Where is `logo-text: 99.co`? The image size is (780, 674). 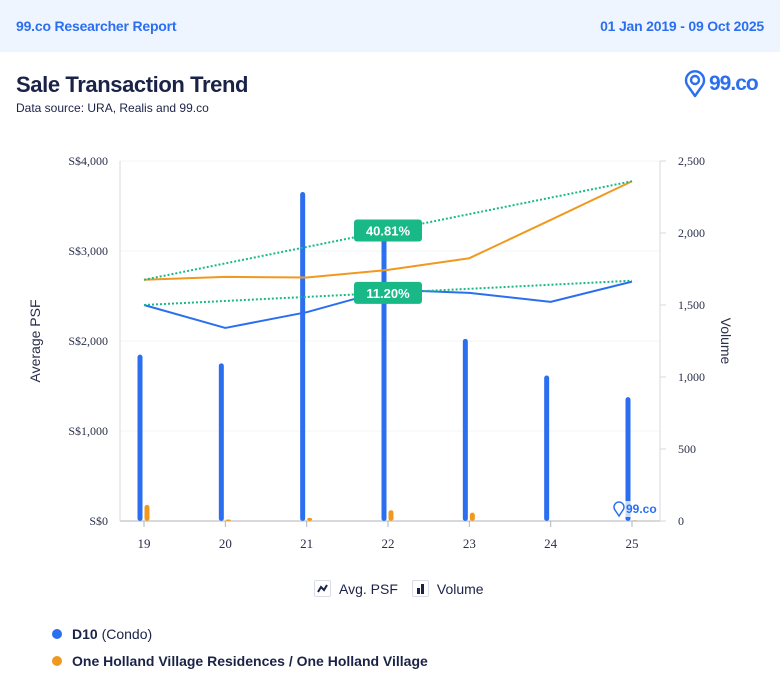 logo-text: 99.co is located at coordinates (733, 84).